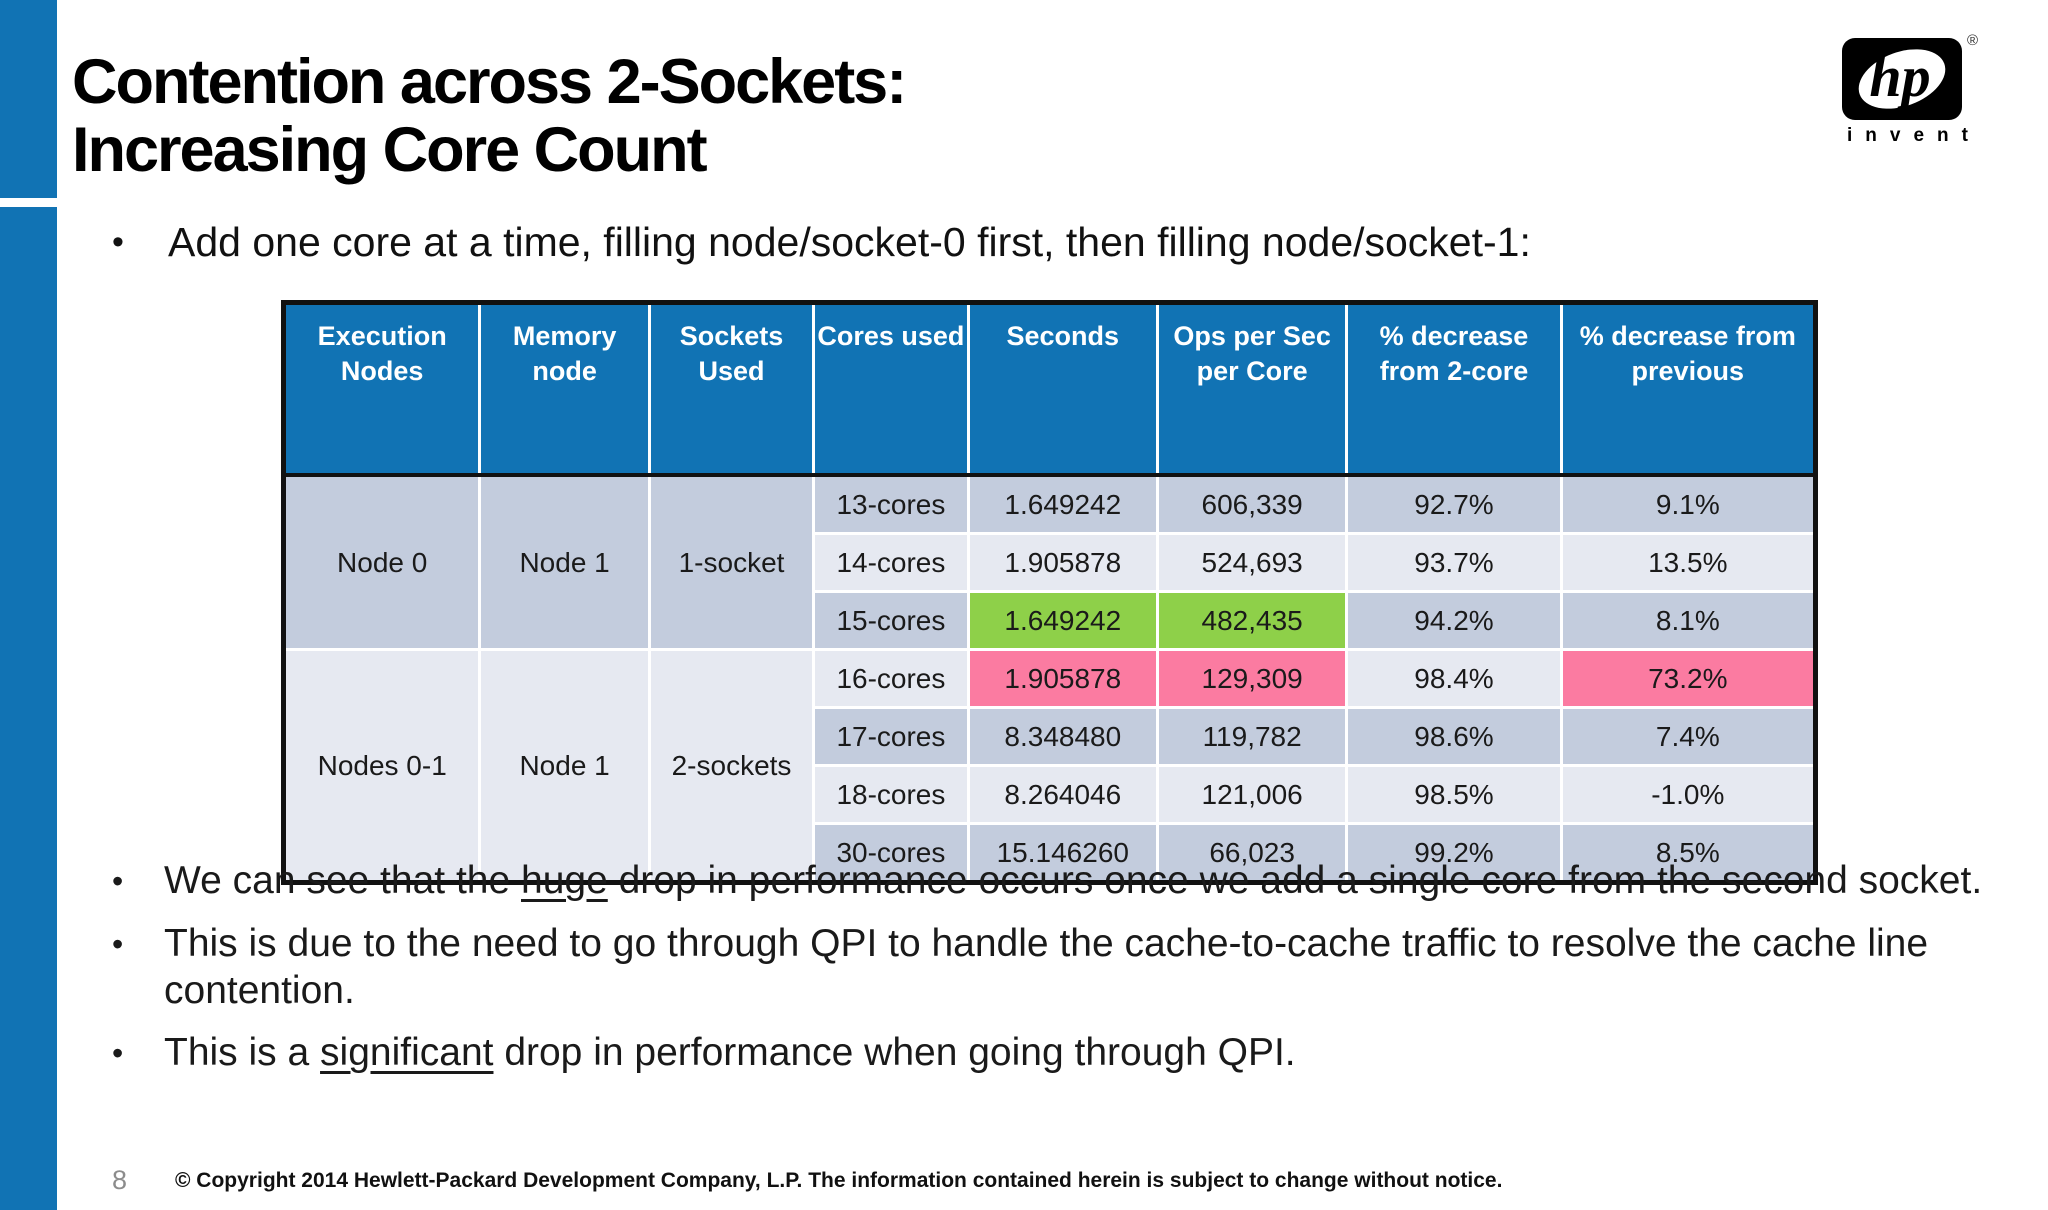 The height and width of the screenshot is (1210, 2048). What do you see at coordinates (1454, 504) in the screenshot?
I see `cell-decrease-2core: 92.7%` at bounding box center [1454, 504].